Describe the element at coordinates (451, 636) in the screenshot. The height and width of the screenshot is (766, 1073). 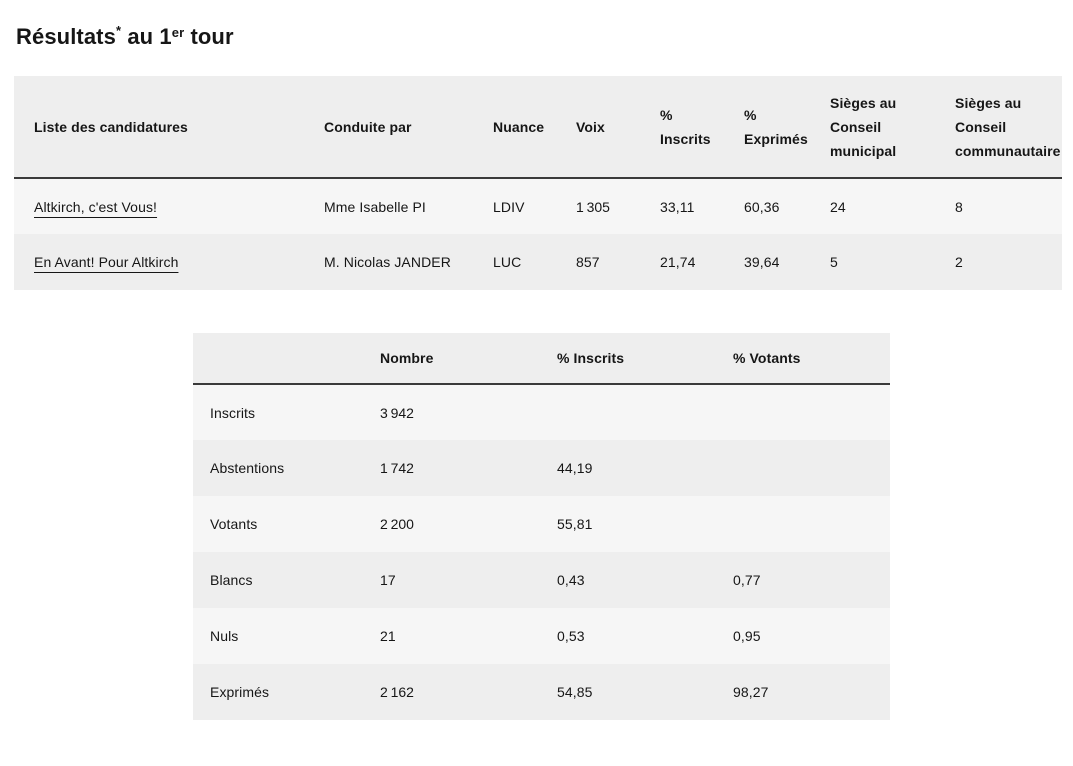
I see `cell-nombre: 21` at that location.